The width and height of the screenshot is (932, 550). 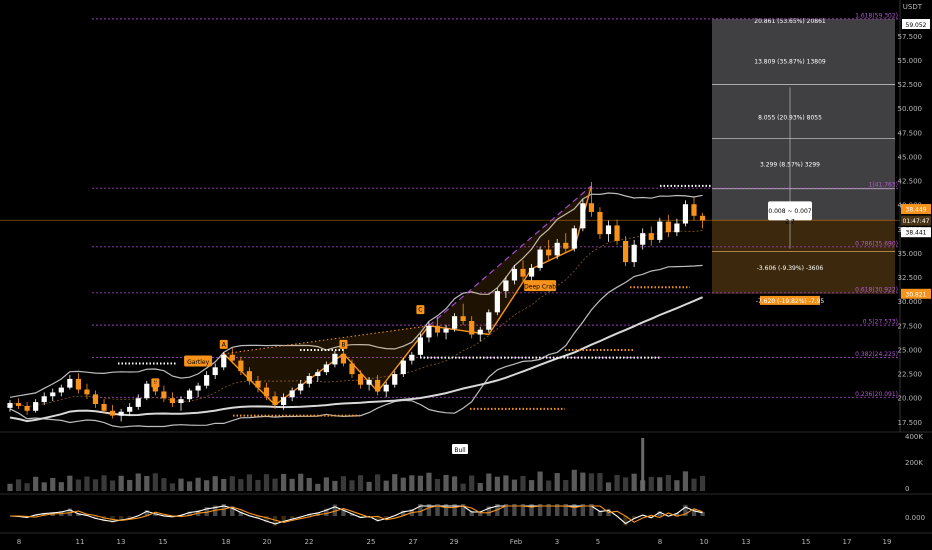 I want to click on stop-1-label: -3.606 (-9.39%) -3606, so click(x=790, y=268).